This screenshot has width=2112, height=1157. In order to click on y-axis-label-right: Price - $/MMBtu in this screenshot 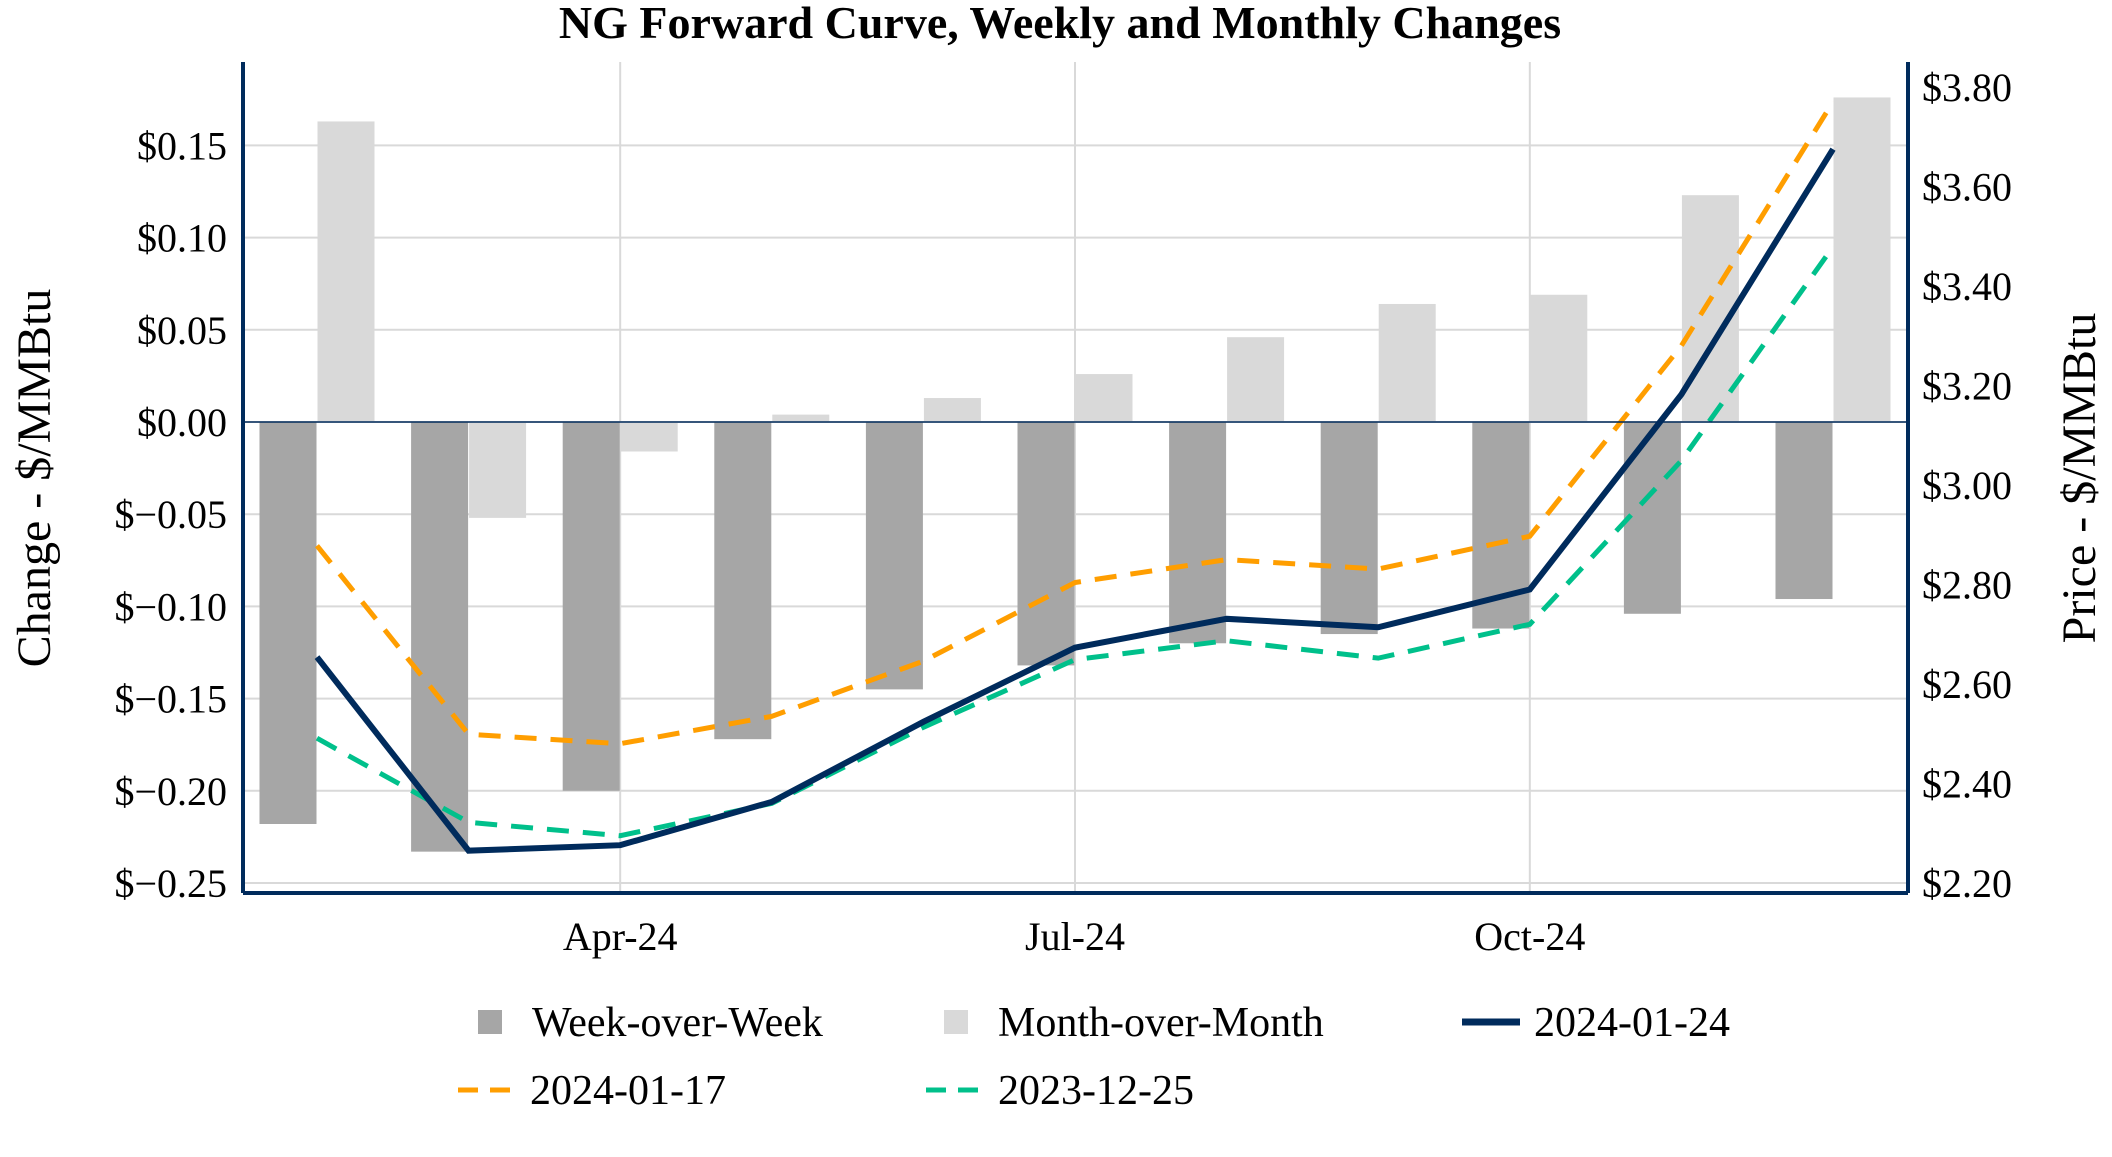, I will do `click(2079, 478)`.